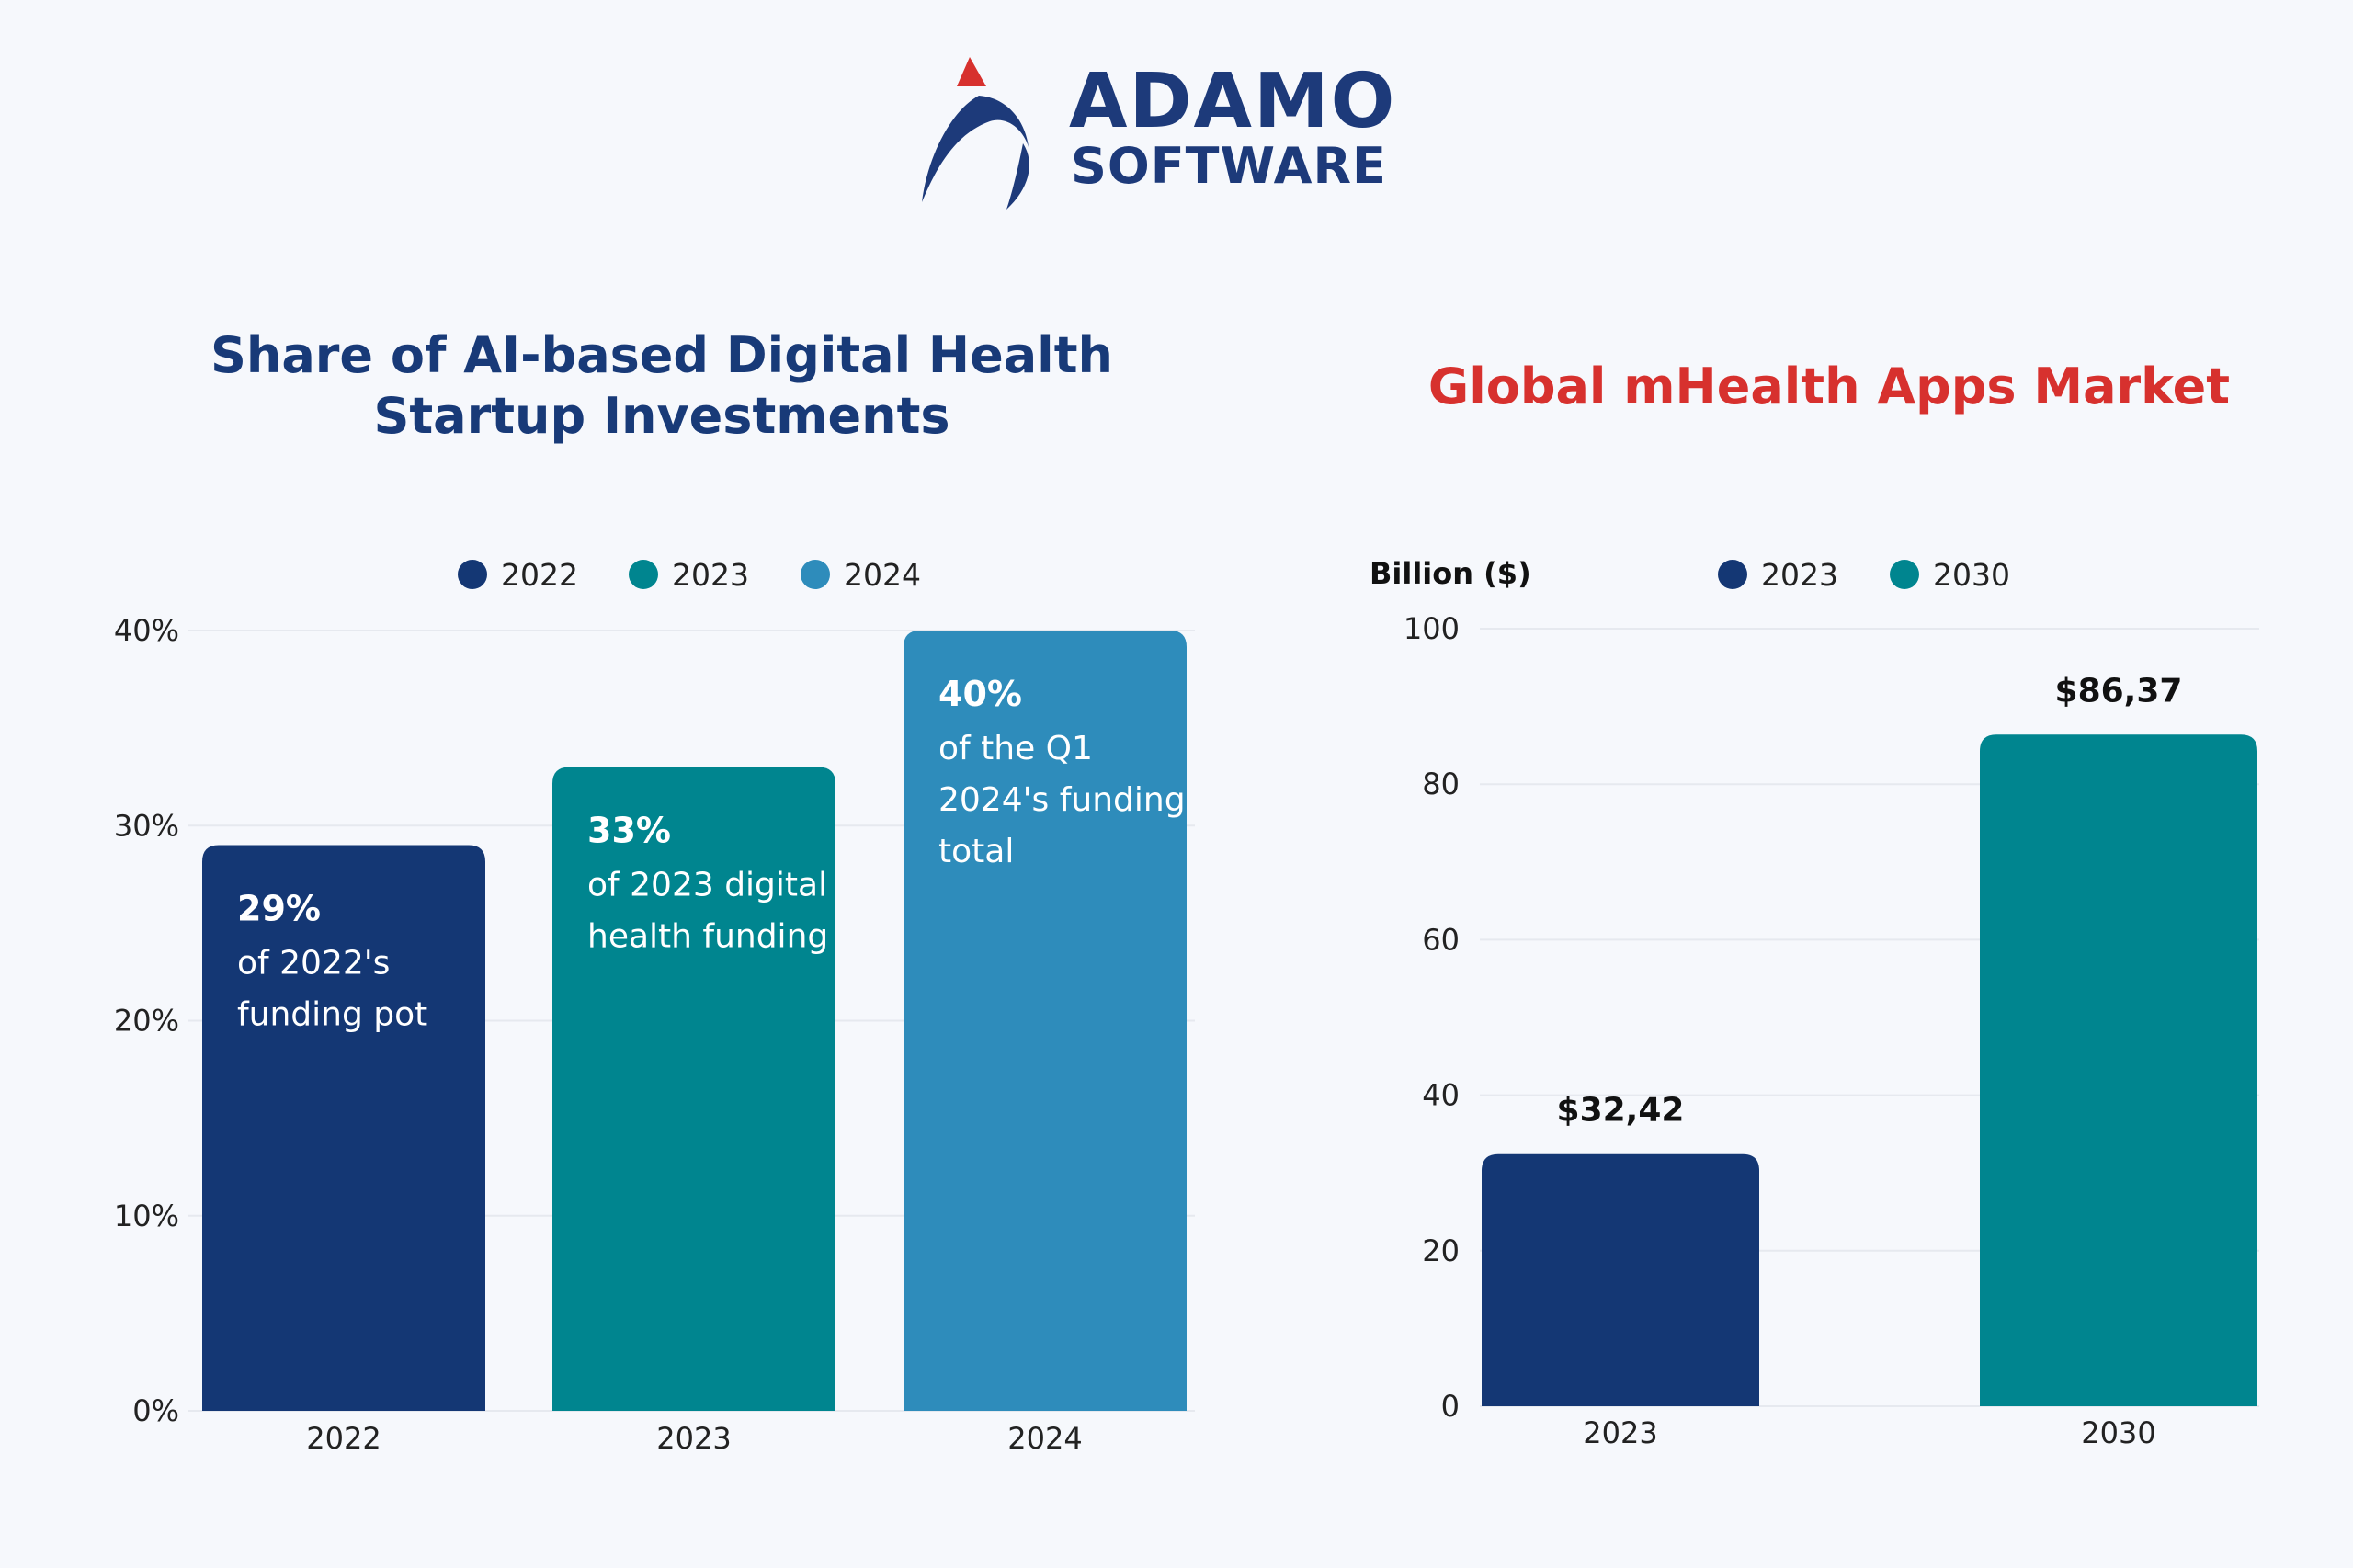 Image resolution: width=2353 pixels, height=1568 pixels. I want to click on brand-name: ADAMO, so click(1233, 101).